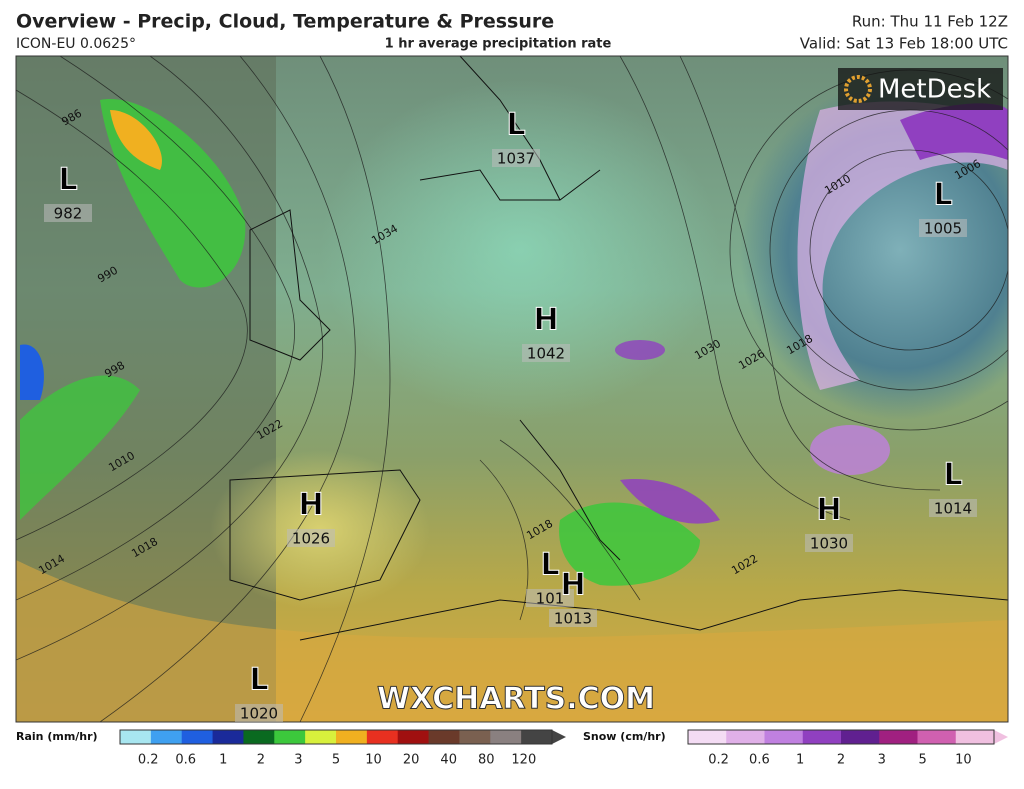 This screenshot has width=1024, height=789. What do you see at coordinates (922, 760) in the screenshot?
I see `snow-tick-label: 5` at bounding box center [922, 760].